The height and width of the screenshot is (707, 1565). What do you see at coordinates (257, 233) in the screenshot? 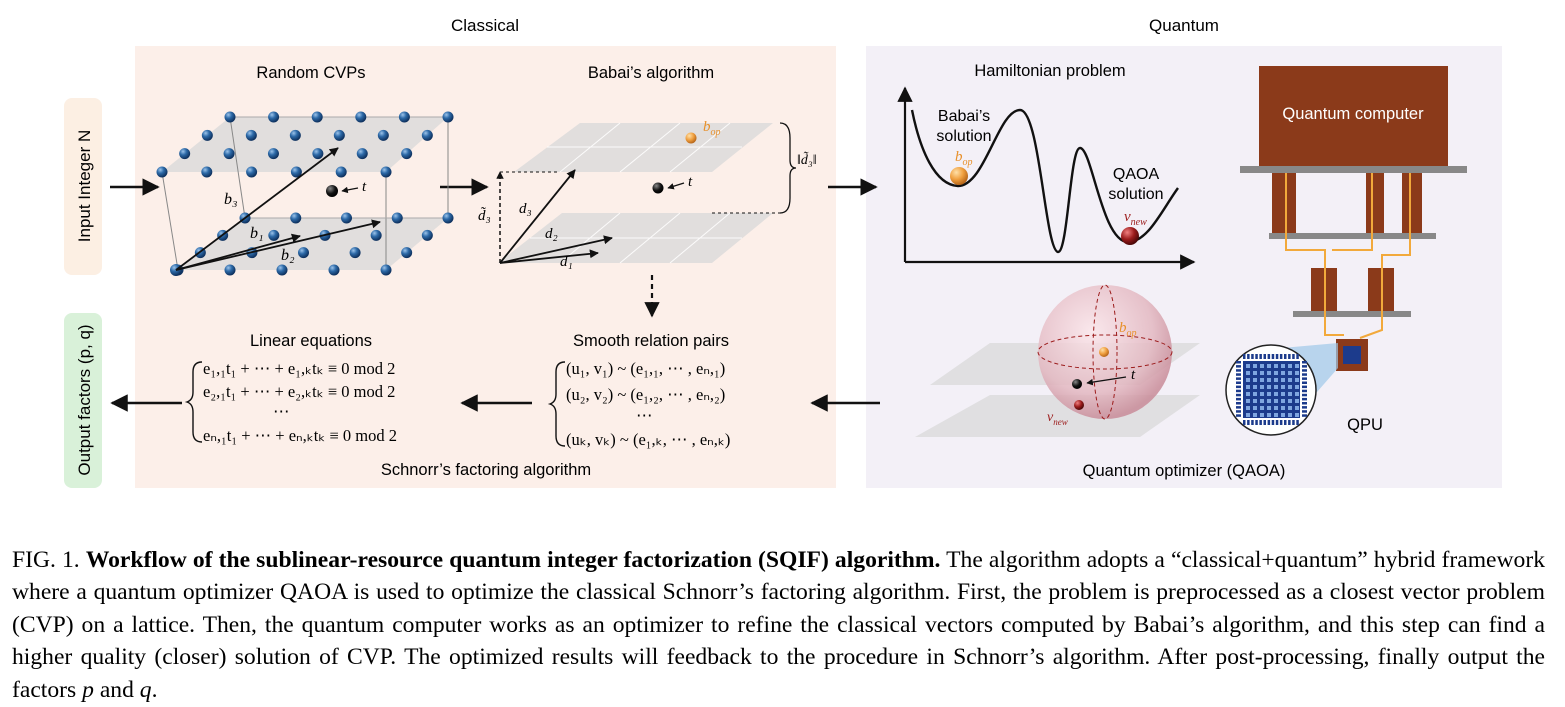
I see `label-b1: b₁` at bounding box center [257, 233].